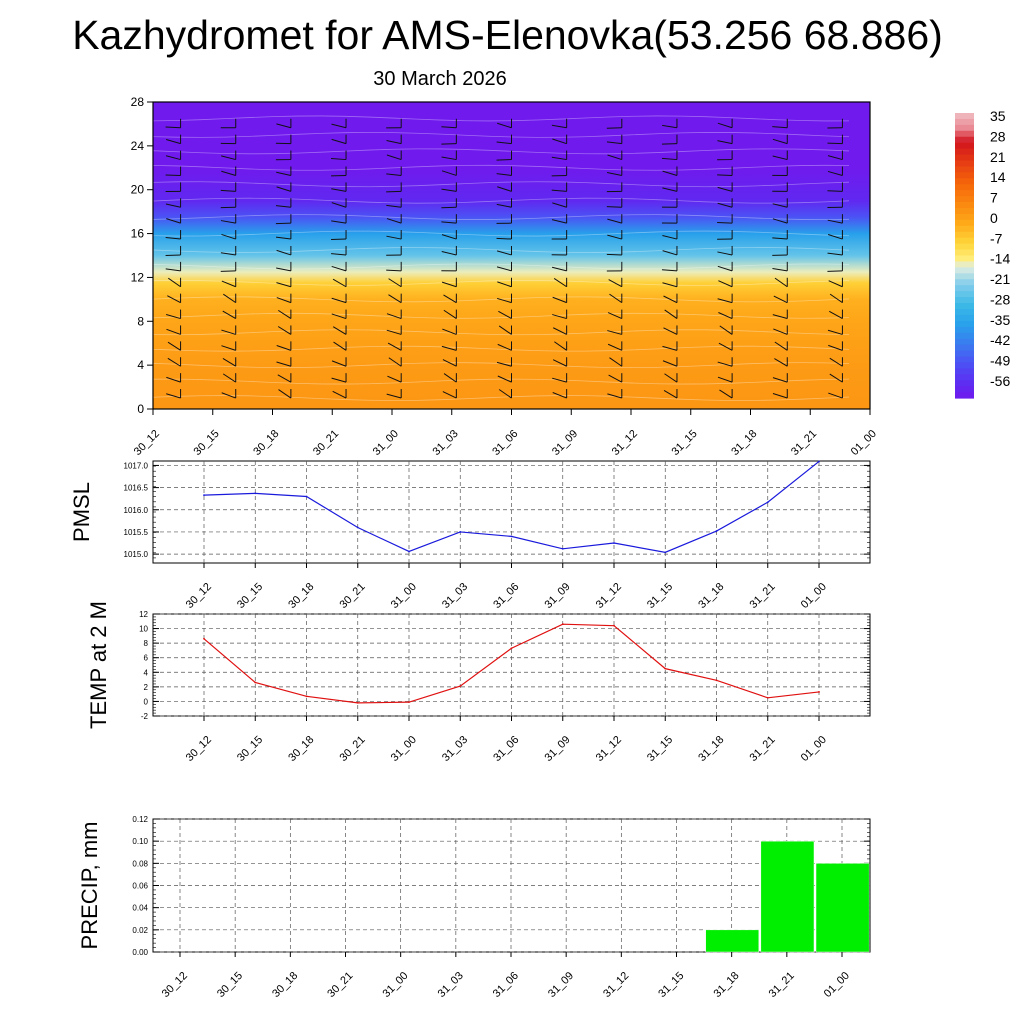 The height and width of the screenshot is (1024, 1024). Describe the element at coordinates (89, 886) in the screenshot. I see `precip-axis-title: PRECIP, mm` at that location.